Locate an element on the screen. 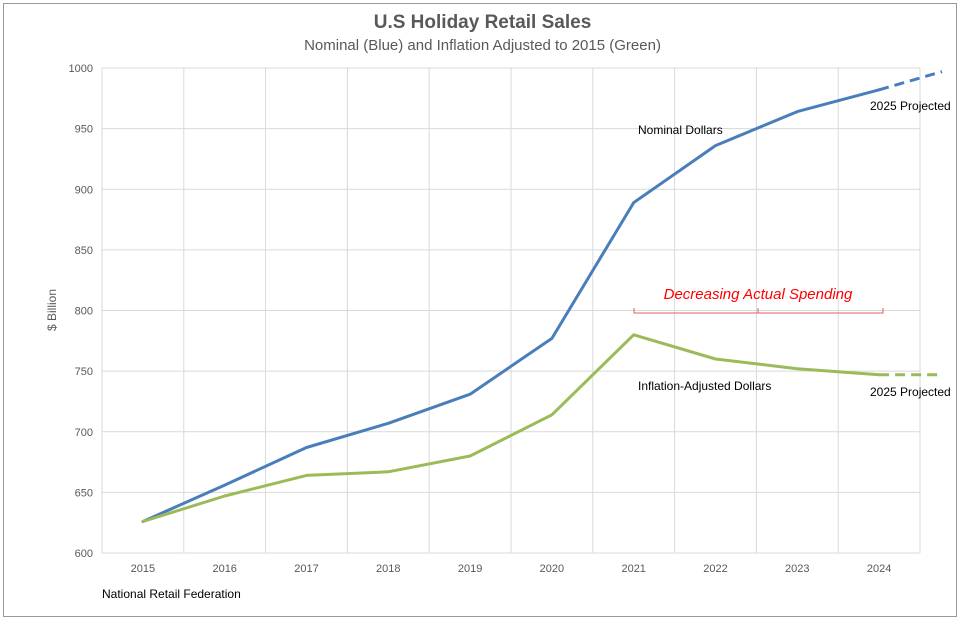 The height and width of the screenshot is (626, 965). y-axis-ticks: 600 650 700 750 800 850 900 950 1000 is located at coordinates (81, 311).